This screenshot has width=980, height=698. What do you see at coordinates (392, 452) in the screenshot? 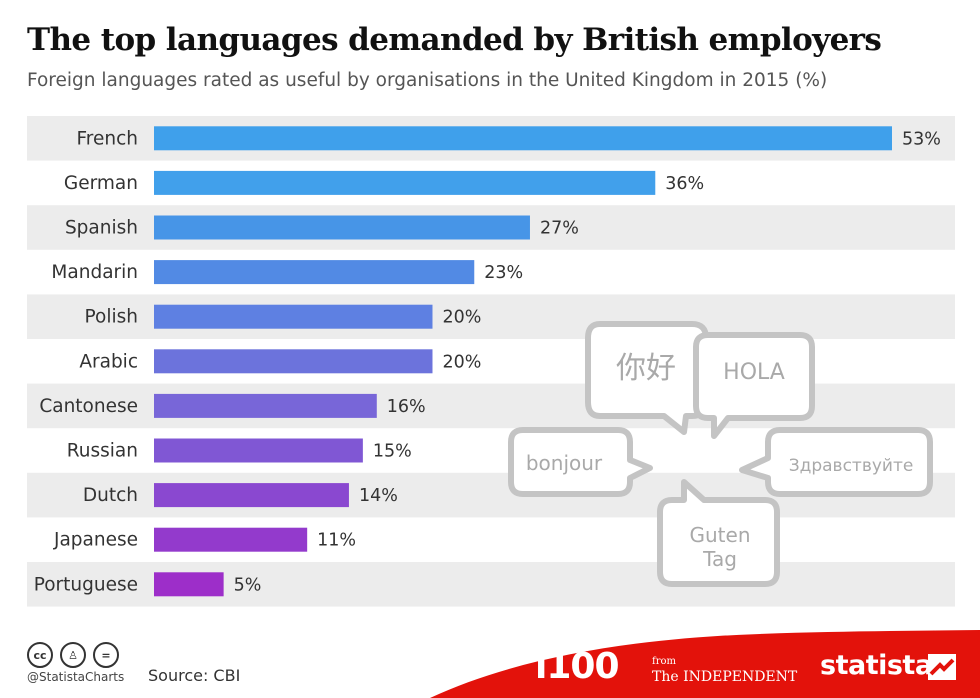
I see `value-label-russian: 15%` at bounding box center [392, 452].